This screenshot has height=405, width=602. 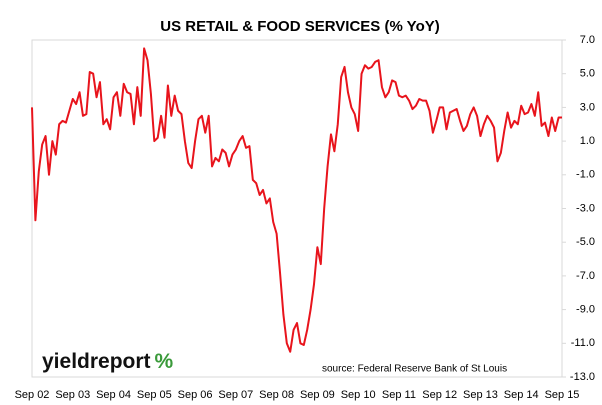 I want to click on x-tick-label: Sep 10, so click(x=358, y=395).